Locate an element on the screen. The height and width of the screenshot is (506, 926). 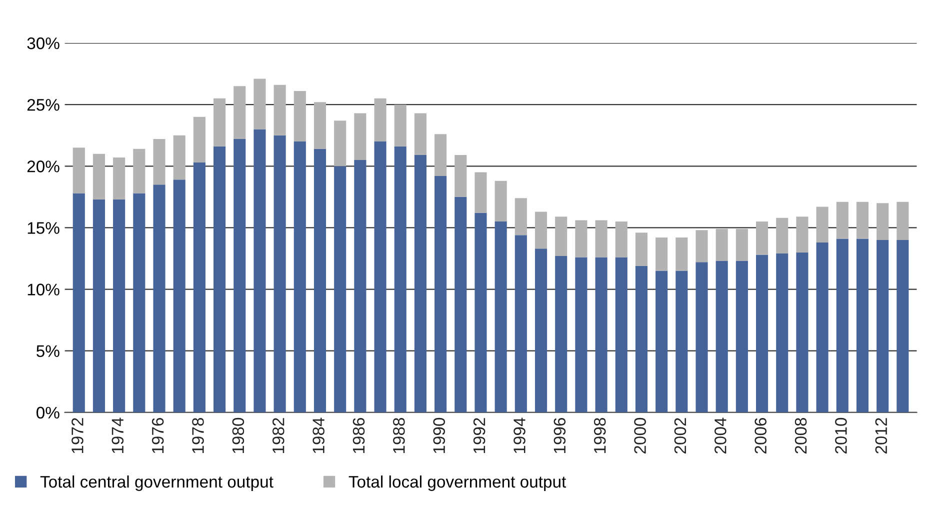
y-tick-label: 0% is located at coordinates (48, 412).